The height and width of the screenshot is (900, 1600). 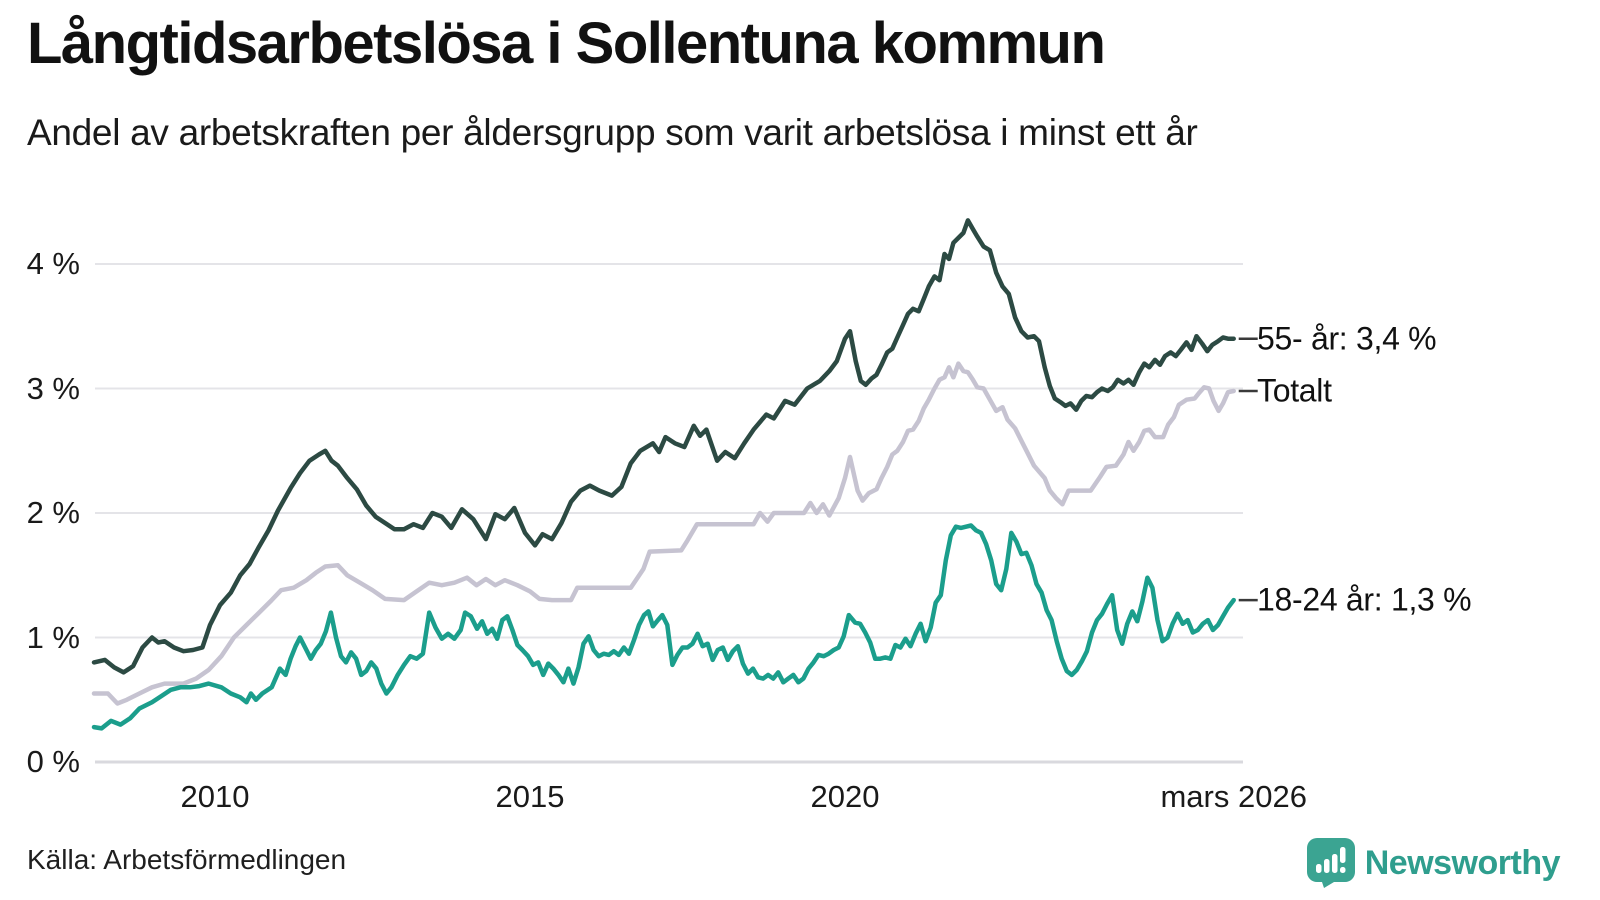 What do you see at coordinates (1364, 599) in the screenshot?
I see `series-end-label-18-24r: 18-24 år: 1,3 %` at bounding box center [1364, 599].